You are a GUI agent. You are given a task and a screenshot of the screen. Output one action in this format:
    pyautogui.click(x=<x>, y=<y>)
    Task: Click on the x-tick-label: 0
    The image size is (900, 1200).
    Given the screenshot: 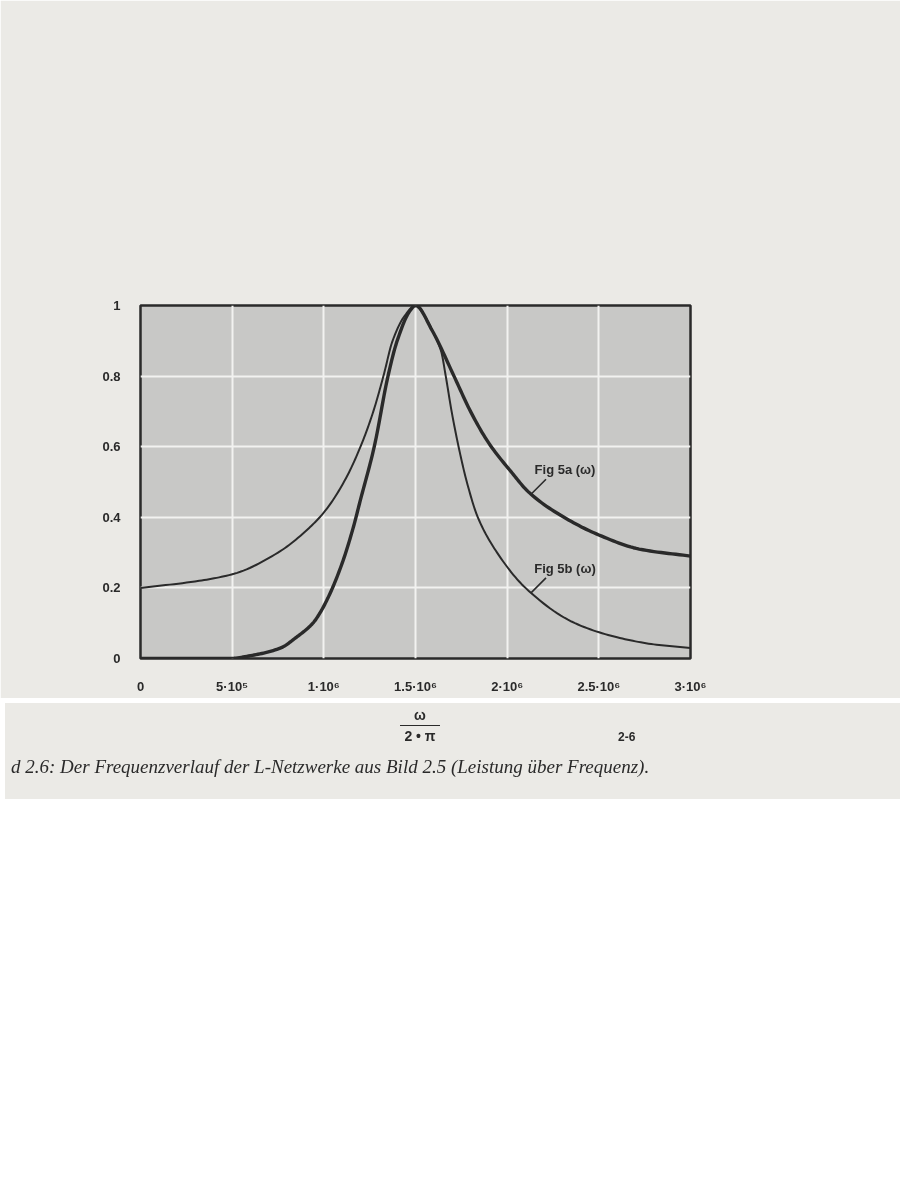 What is the action you would take?
    pyautogui.click(x=140, y=686)
    